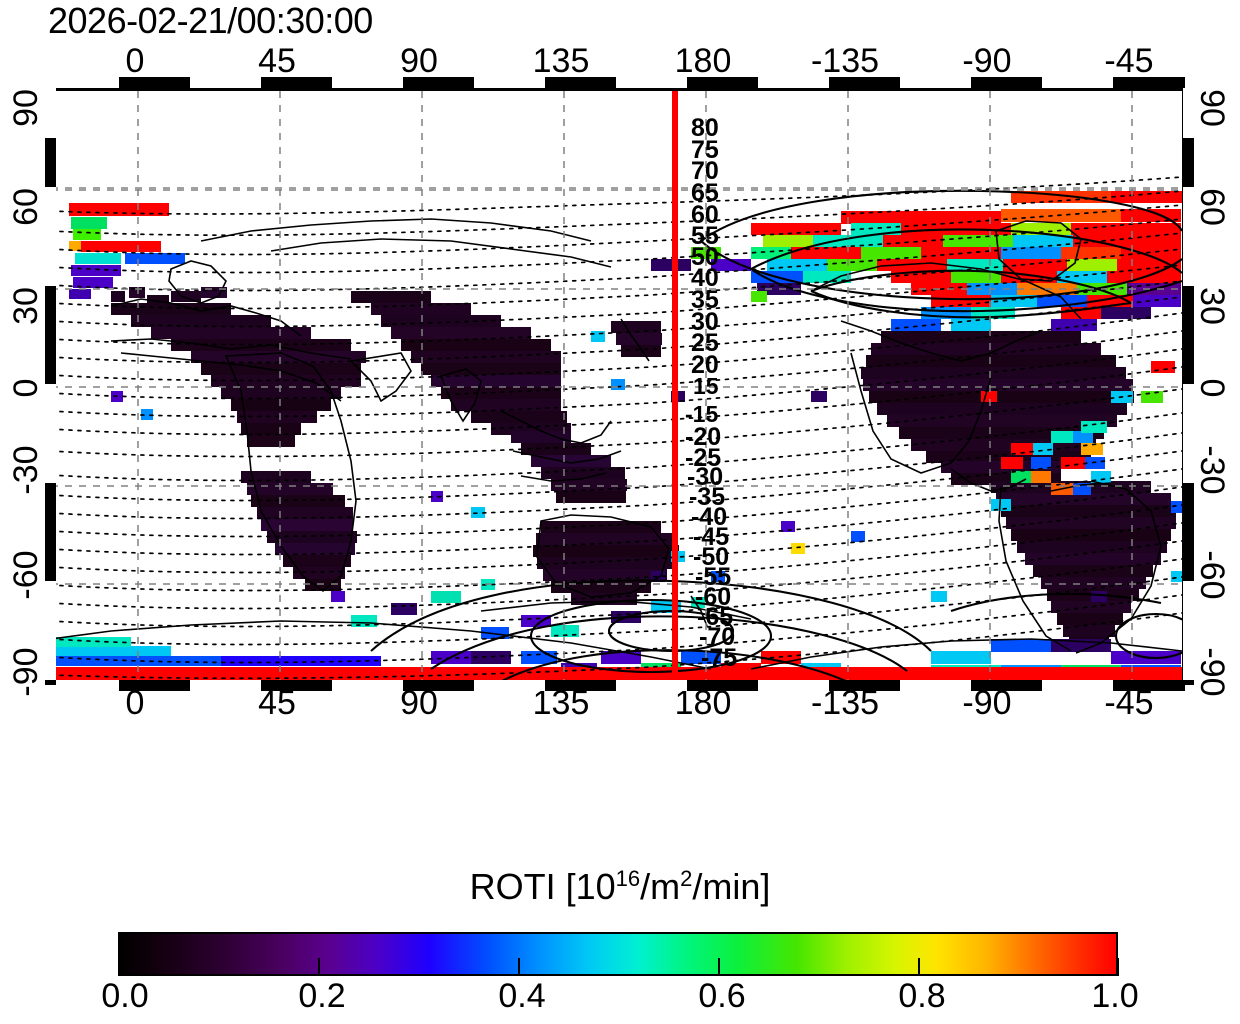 This screenshot has width=1240, height=1024. I want to click on maglat-label-m60: -60, so click(713, 597).